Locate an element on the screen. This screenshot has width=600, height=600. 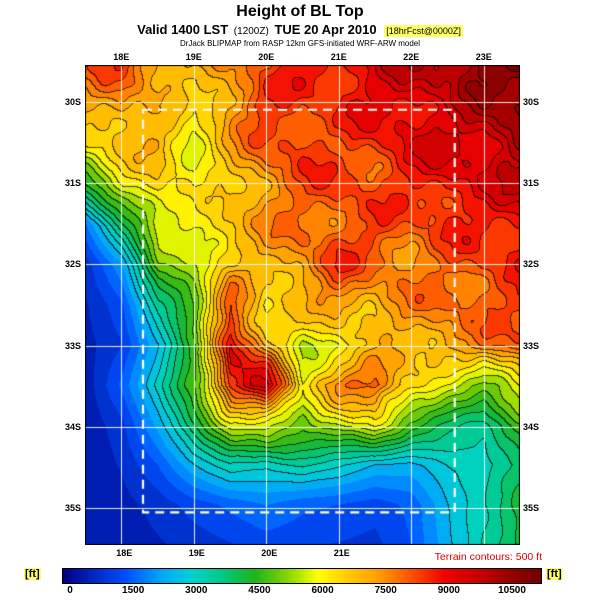
axis-label-top: 20E is located at coordinates (266, 57).